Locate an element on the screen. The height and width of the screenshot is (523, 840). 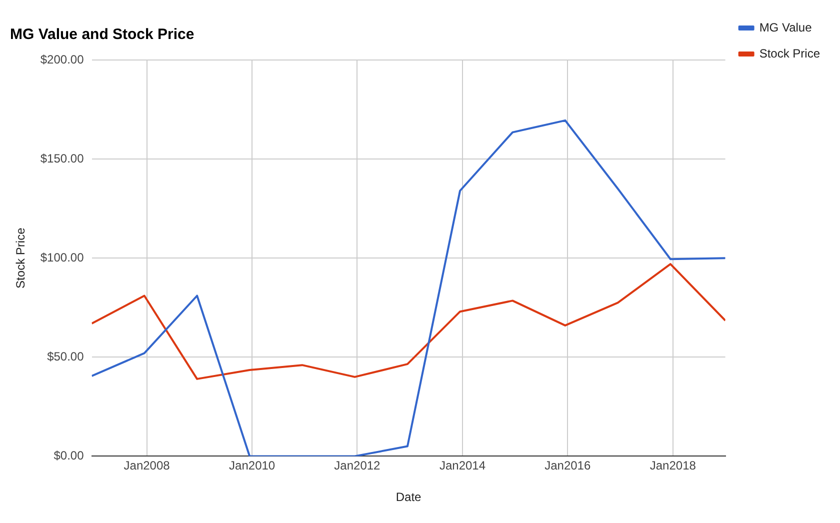
legend-label: MG Value is located at coordinates (785, 27).